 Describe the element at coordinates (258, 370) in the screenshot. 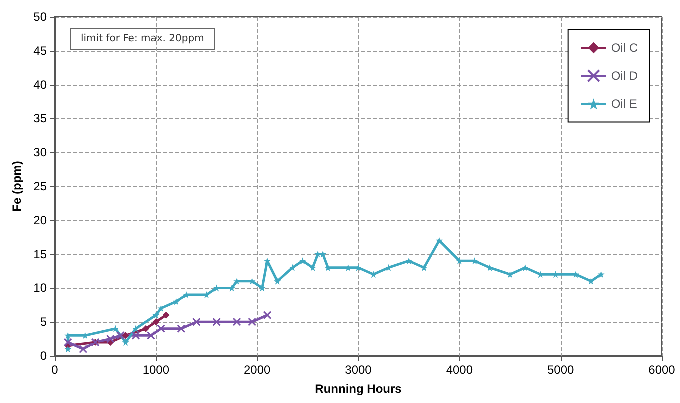

I see `x-tick-label: 2000` at that location.